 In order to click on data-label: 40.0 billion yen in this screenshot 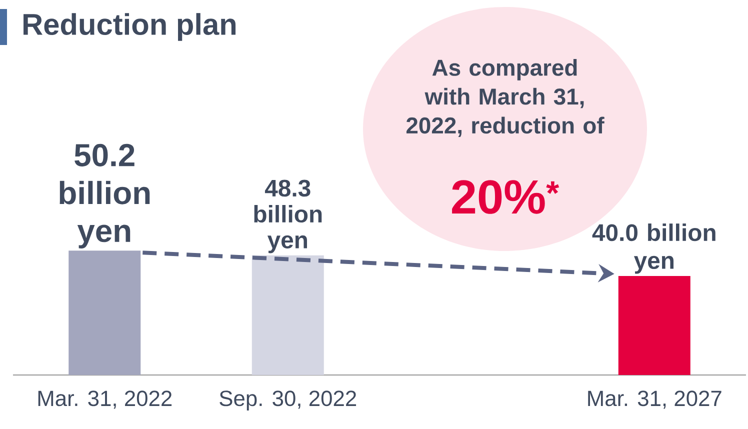, I will do `click(654, 249)`.